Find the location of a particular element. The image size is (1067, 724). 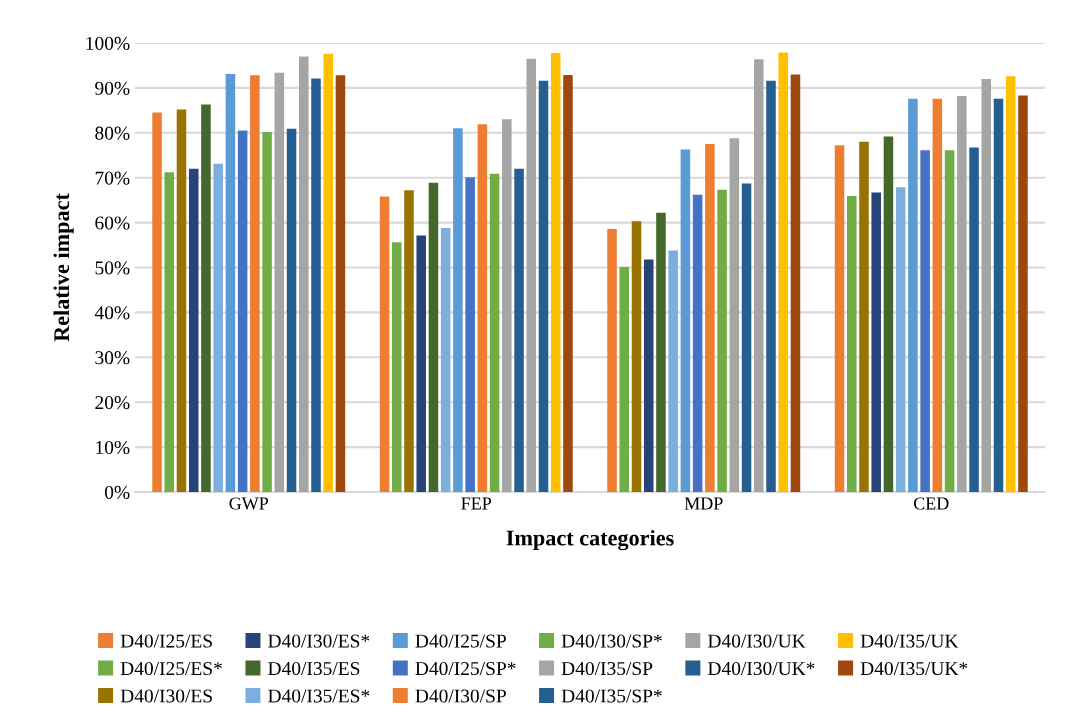

legend-label: D40/I35/ES is located at coordinates (314, 668).